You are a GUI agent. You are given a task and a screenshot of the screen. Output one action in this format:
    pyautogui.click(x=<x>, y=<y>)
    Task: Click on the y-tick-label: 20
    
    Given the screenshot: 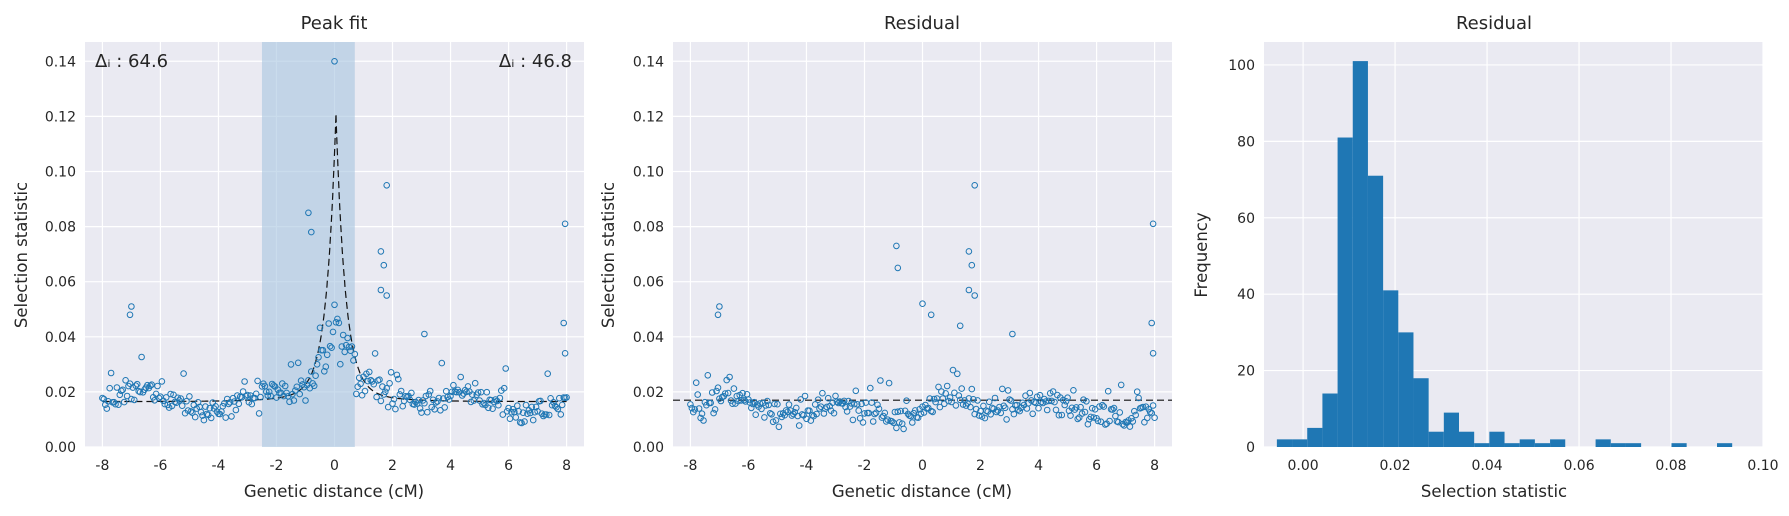 What is the action you would take?
    pyautogui.click(x=1246, y=372)
    